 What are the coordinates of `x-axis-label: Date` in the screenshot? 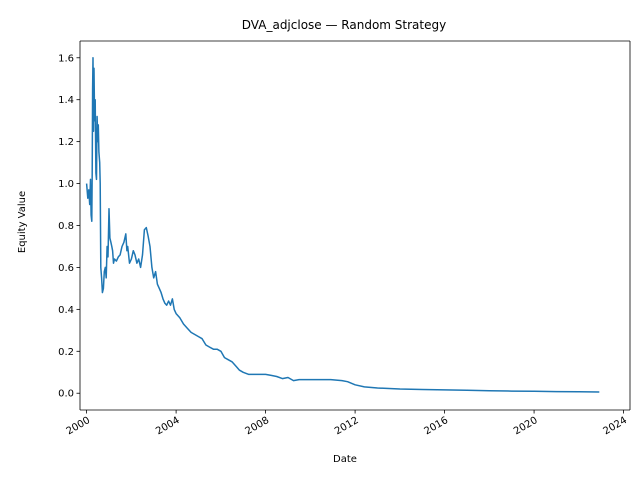 It's located at (345, 459).